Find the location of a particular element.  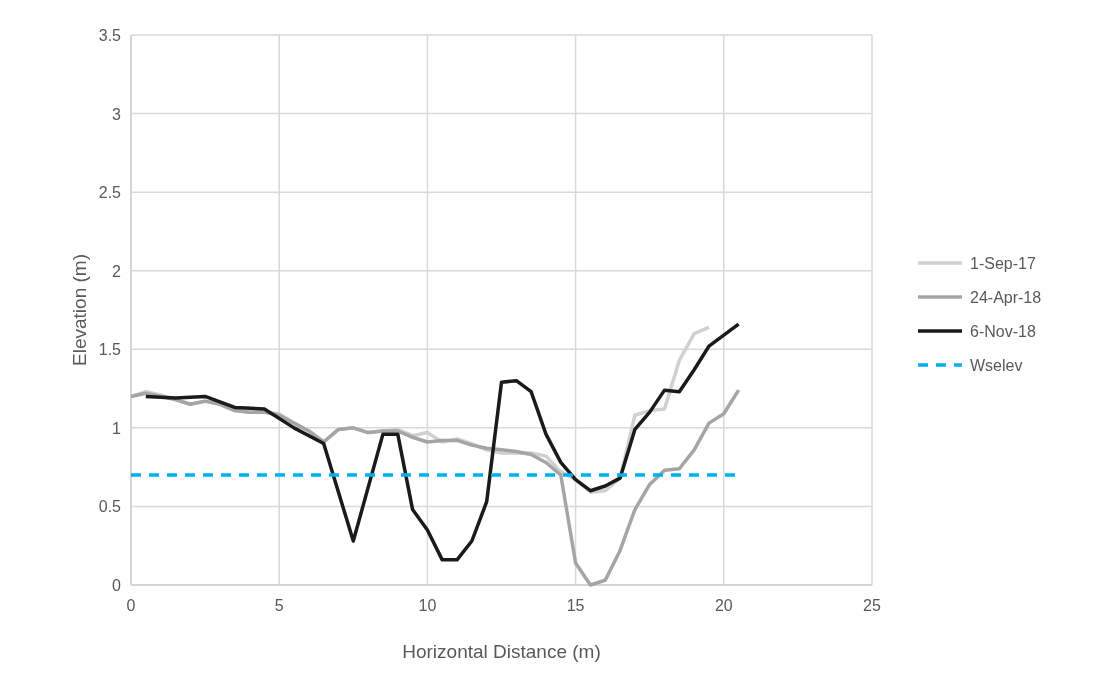

y-tick-label: 2 is located at coordinates (117, 271).